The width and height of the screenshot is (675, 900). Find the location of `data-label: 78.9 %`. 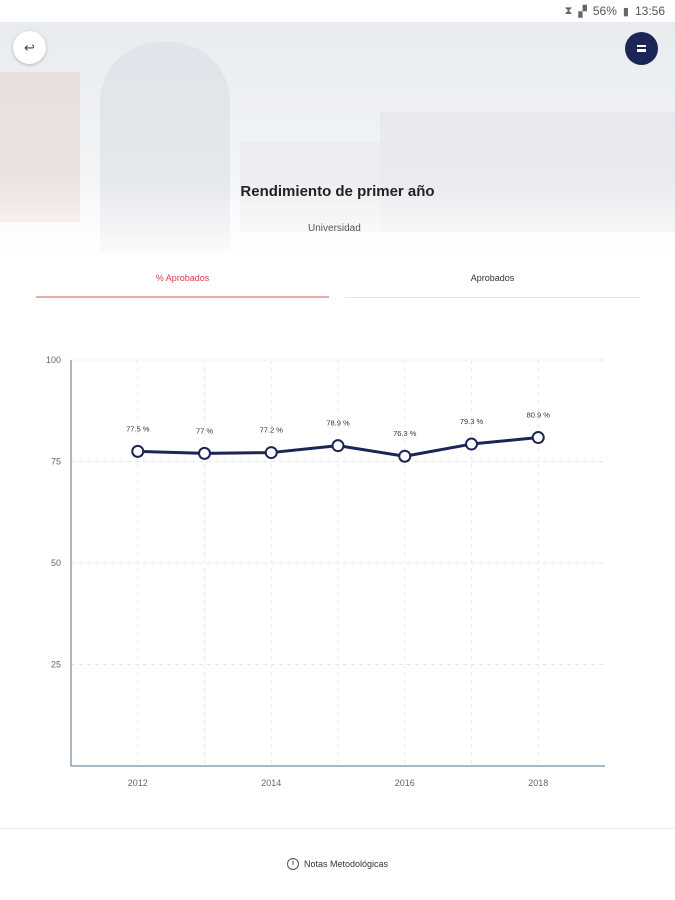

data-label: 78.9 % is located at coordinates (338, 423).